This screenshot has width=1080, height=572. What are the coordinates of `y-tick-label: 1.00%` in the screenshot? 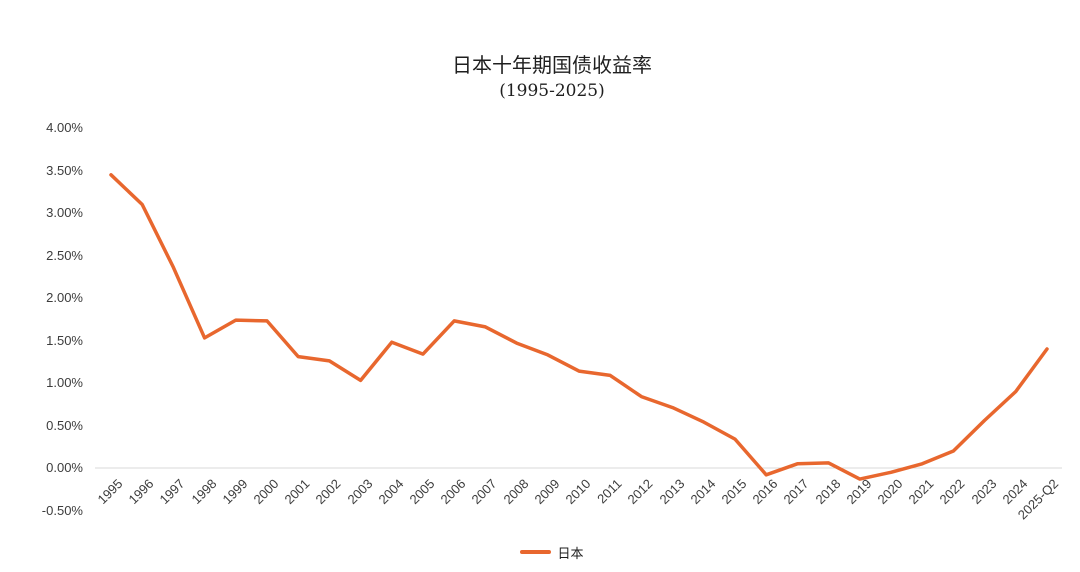 It's located at (64, 382).